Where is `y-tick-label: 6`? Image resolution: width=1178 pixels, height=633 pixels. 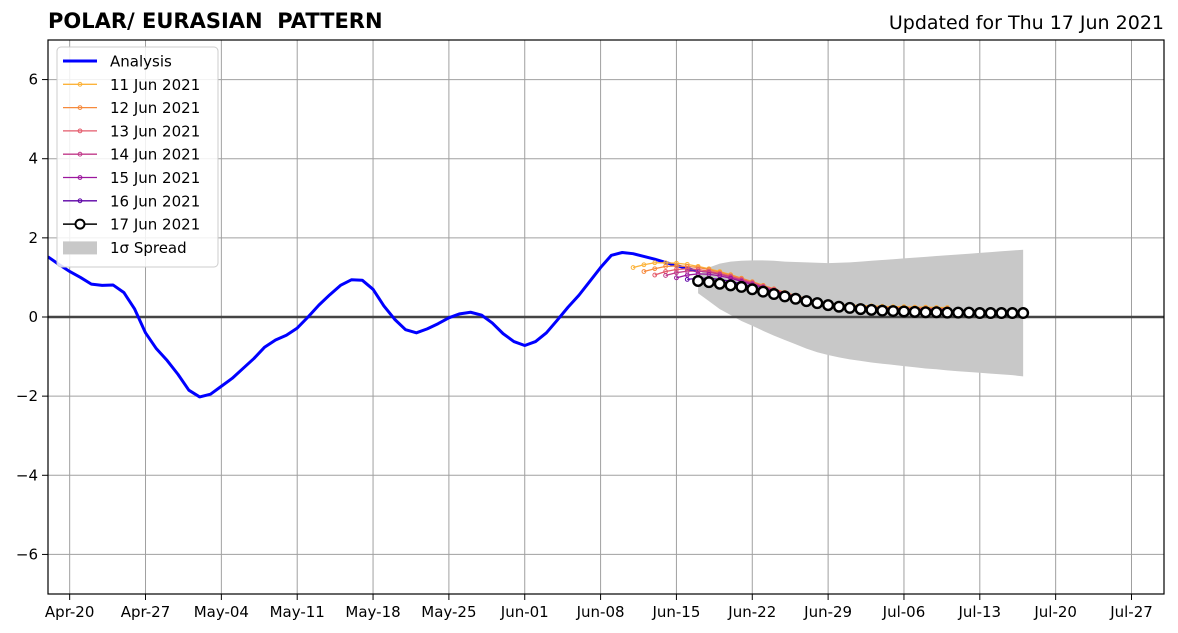
y-tick-label: 6 is located at coordinates (33, 80).